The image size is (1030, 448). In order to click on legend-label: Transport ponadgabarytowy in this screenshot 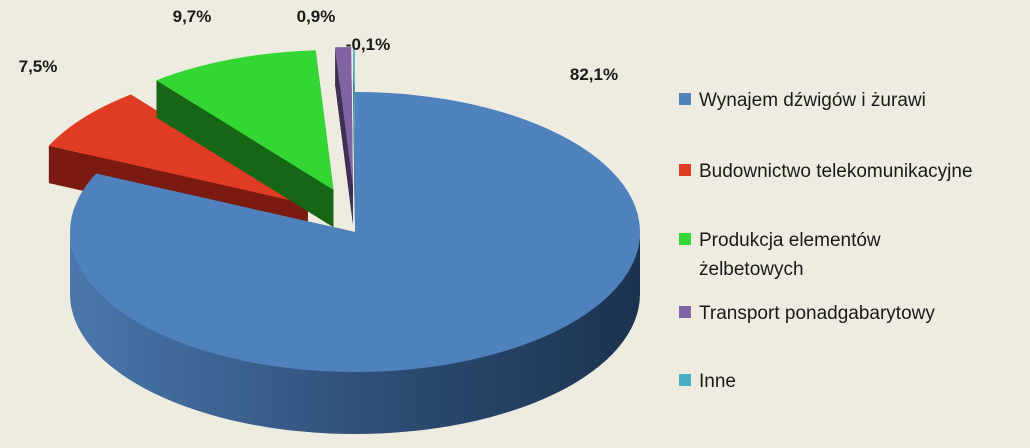, I will do `click(817, 313)`.